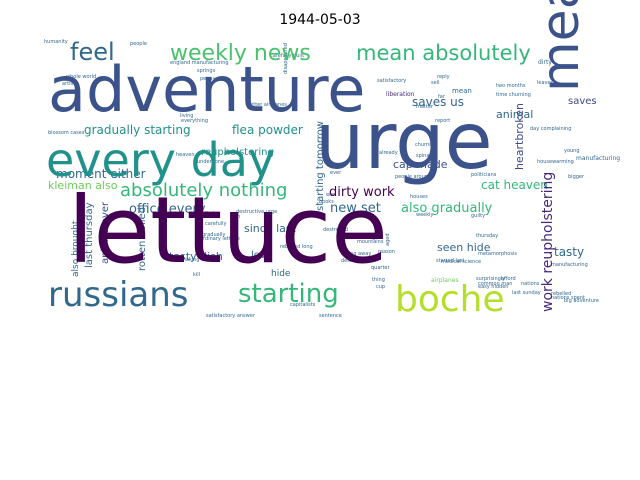 The image size is (640, 480). Describe the element at coordinates (185, 155) in the screenshot. I see `word-heaven: heaven` at that location.